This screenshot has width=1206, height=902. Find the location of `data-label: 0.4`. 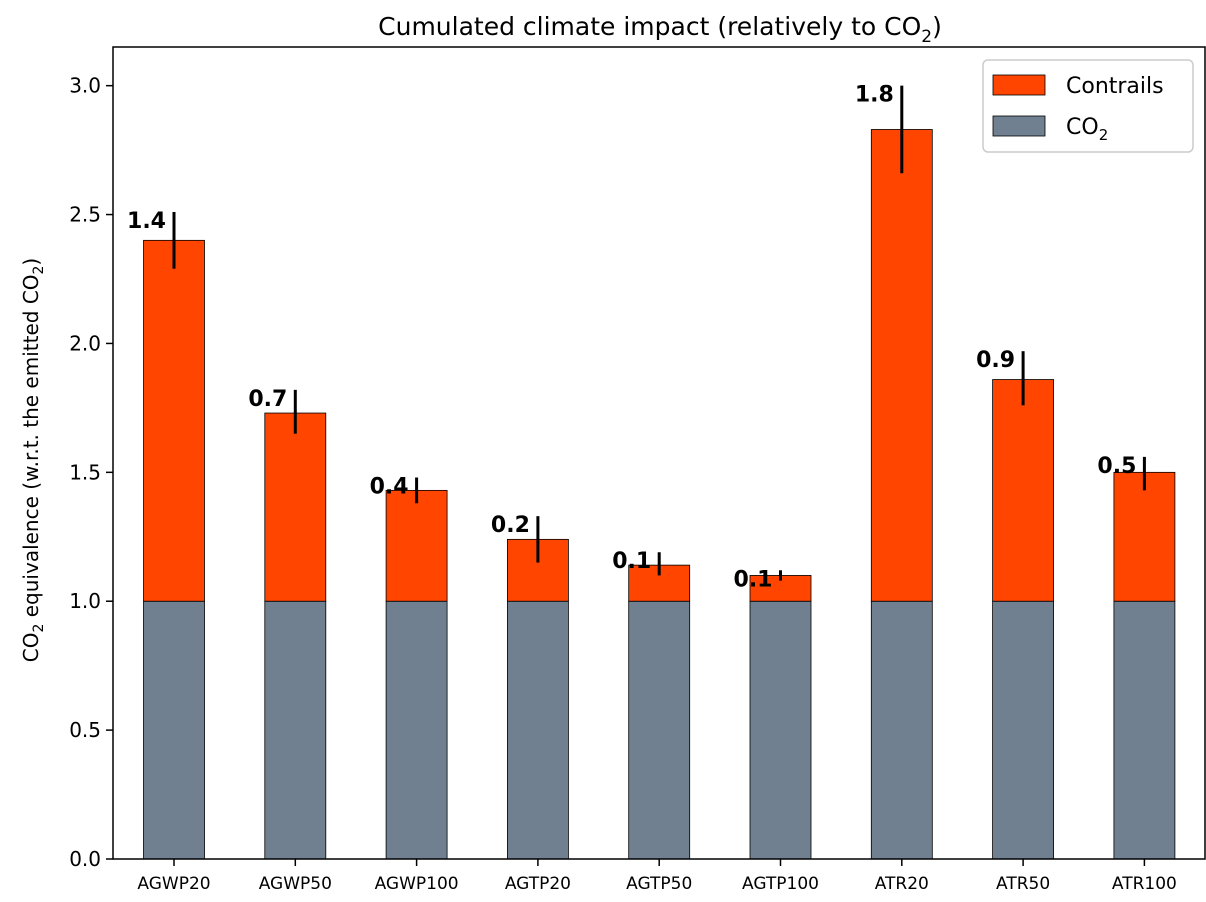

data-label: 0.4 is located at coordinates (389, 486).